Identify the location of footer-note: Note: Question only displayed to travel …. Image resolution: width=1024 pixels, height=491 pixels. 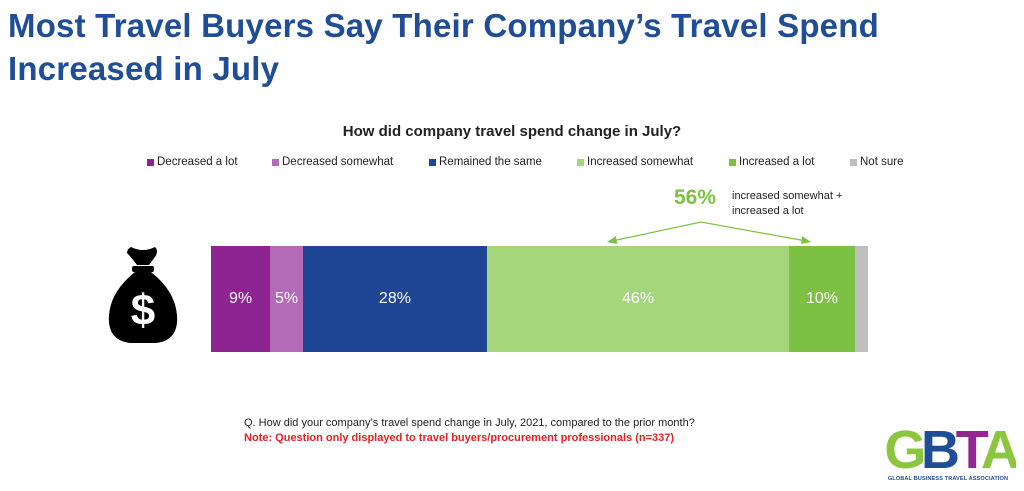
(459, 438).